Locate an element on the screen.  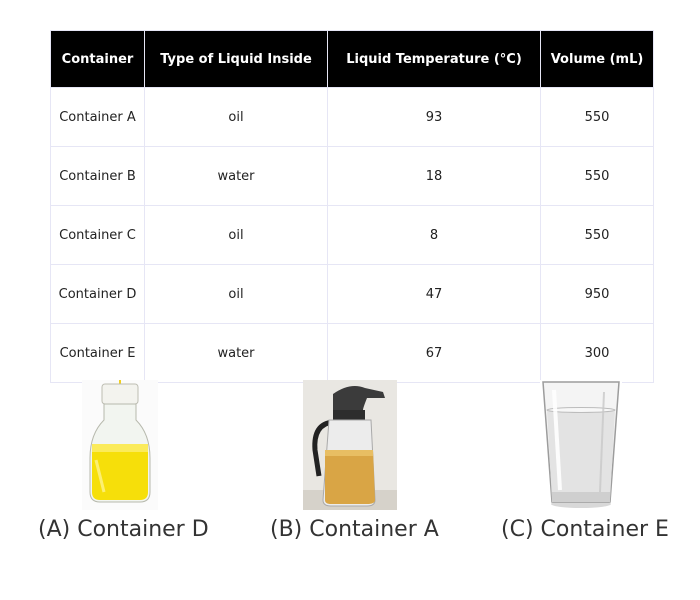
cell-container: Container C is located at coordinates (97, 235).